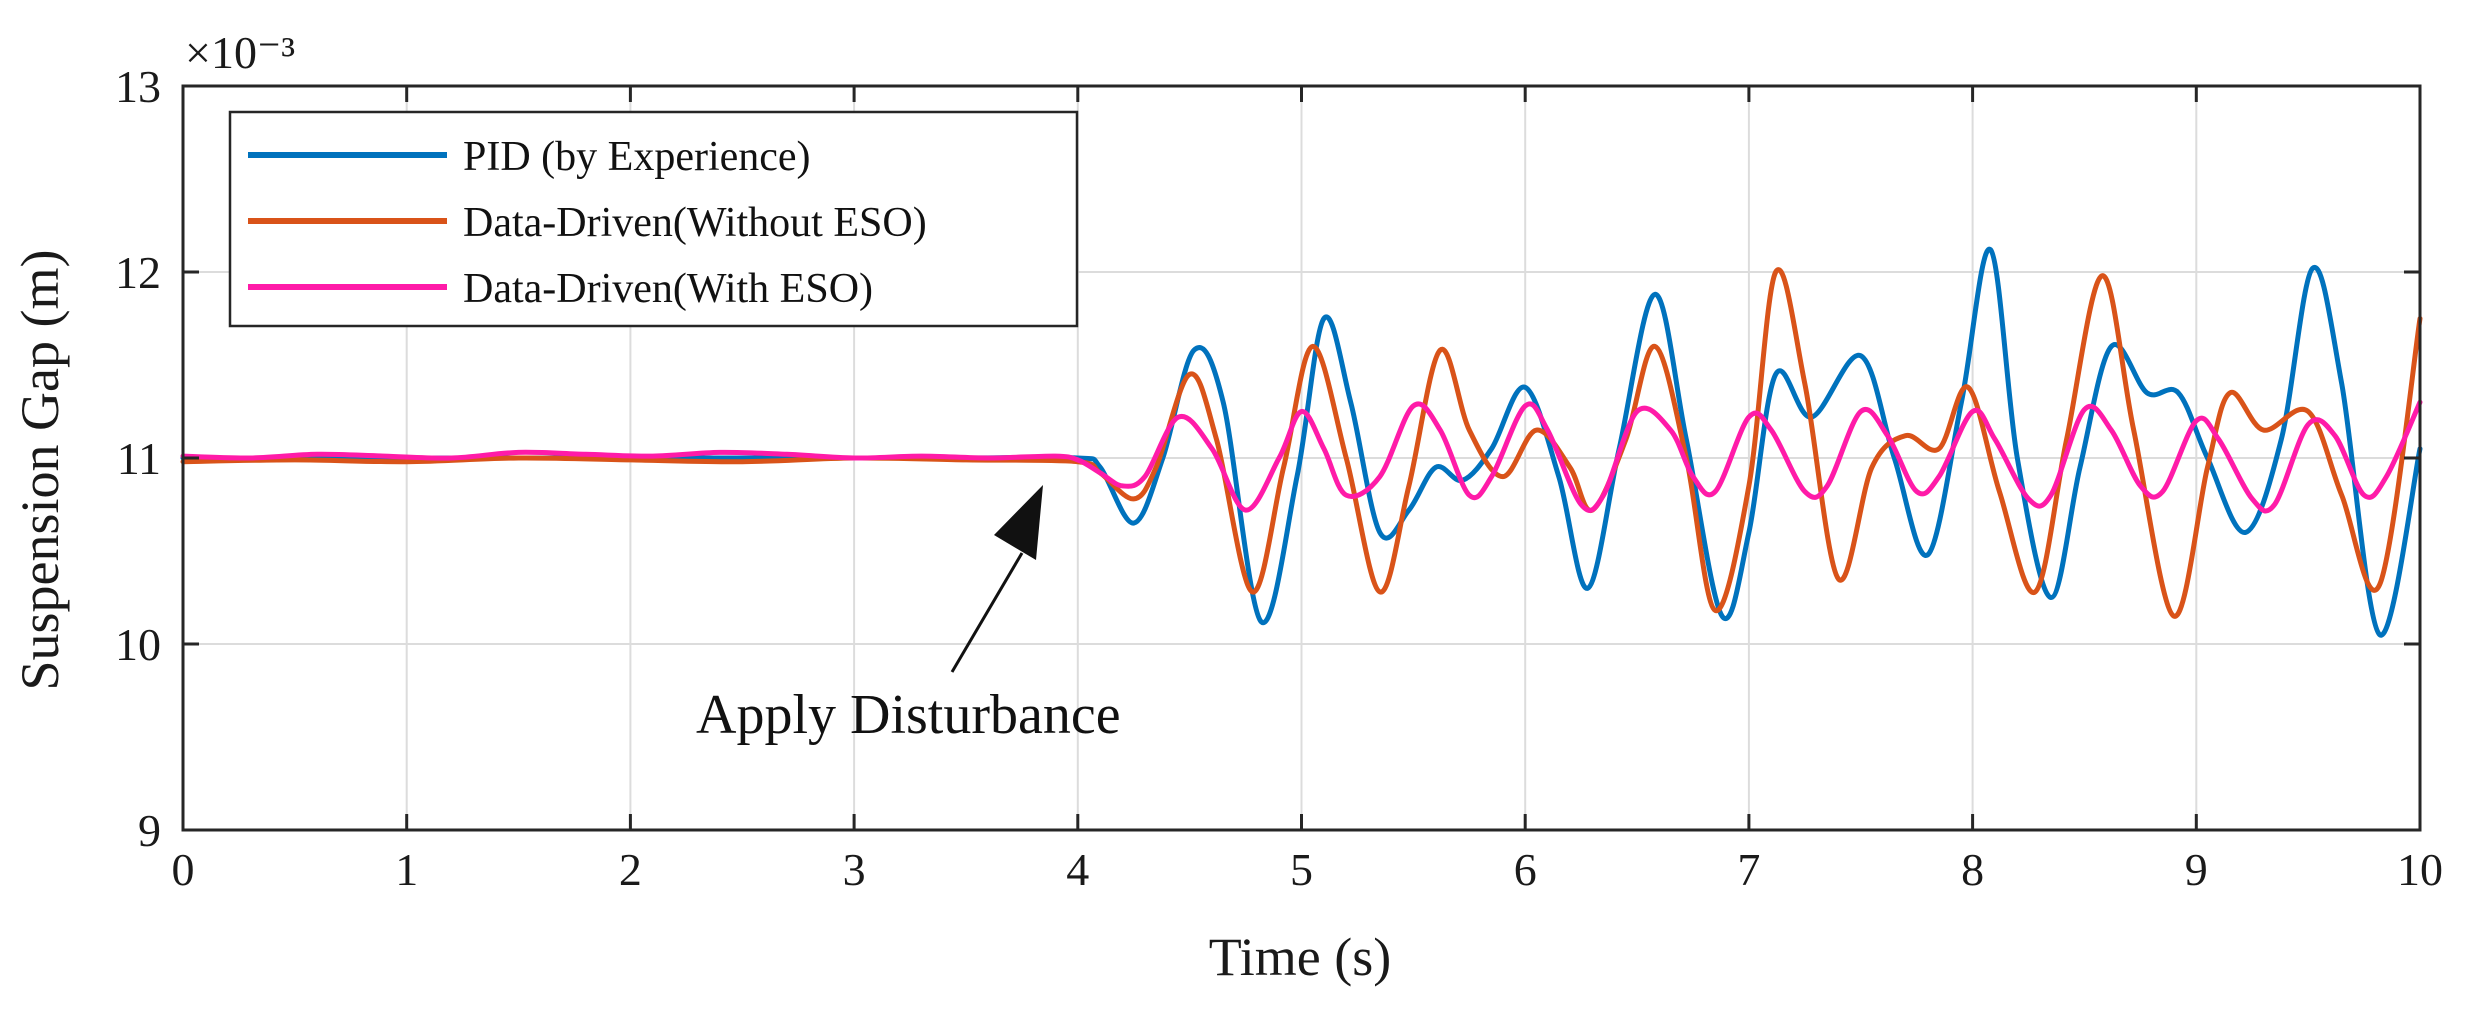 Image resolution: width=2473 pixels, height=1020 pixels. I want to click on y-tick-label: 9, so click(149, 830).